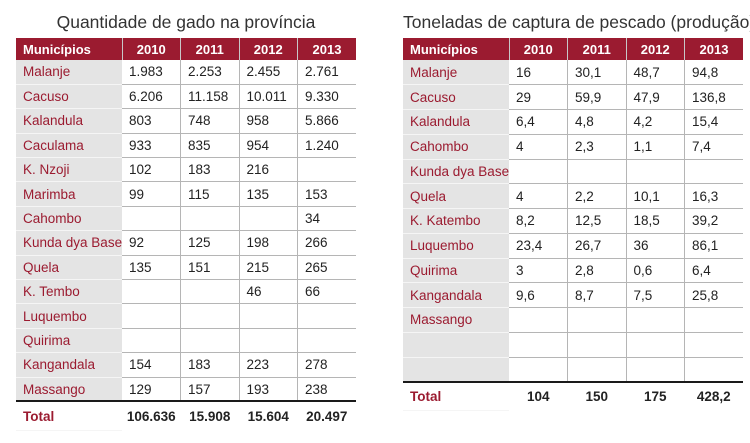  I want to click on value-cell: 86,1, so click(713, 246).